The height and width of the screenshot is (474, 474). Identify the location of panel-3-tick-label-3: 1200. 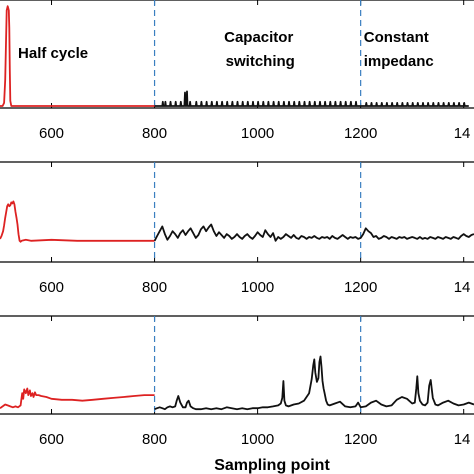
(360, 439).